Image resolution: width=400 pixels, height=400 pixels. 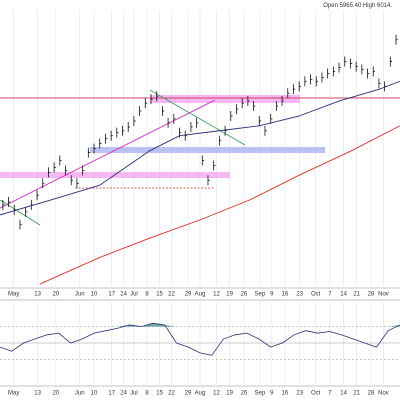 I want to click on x-tick-label: 23, so click(x=299, y=295).